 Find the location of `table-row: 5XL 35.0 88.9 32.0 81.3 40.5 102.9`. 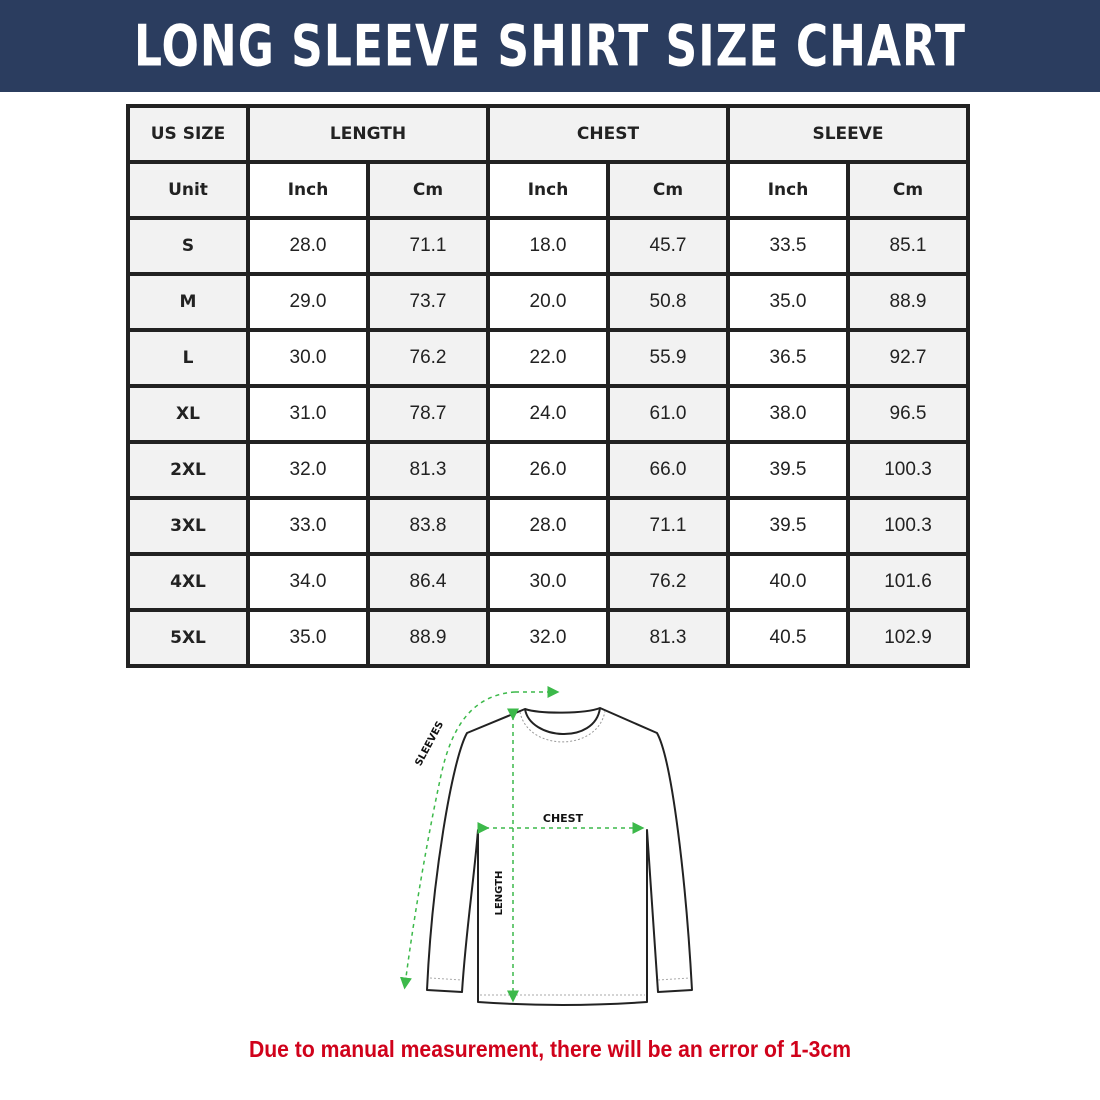

table-row: 5XL 35.0 88.9 32.0 81.3 40.5 102.9 is located at coordinates (548, 638).